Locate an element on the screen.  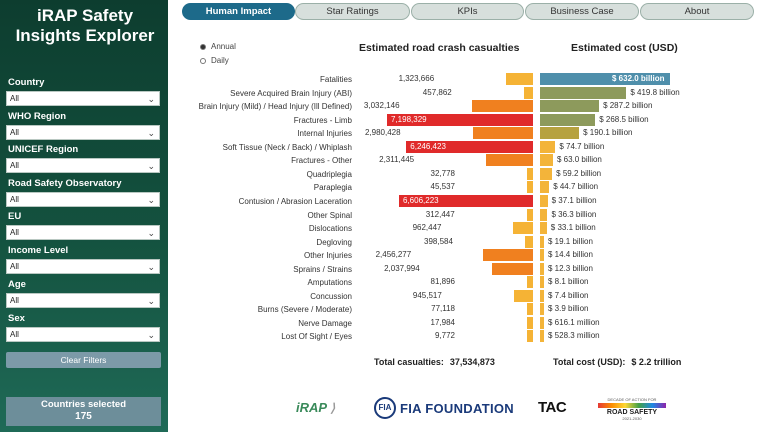
total-casualties-value: 37,534,873 is located at coordinates (472, 362).